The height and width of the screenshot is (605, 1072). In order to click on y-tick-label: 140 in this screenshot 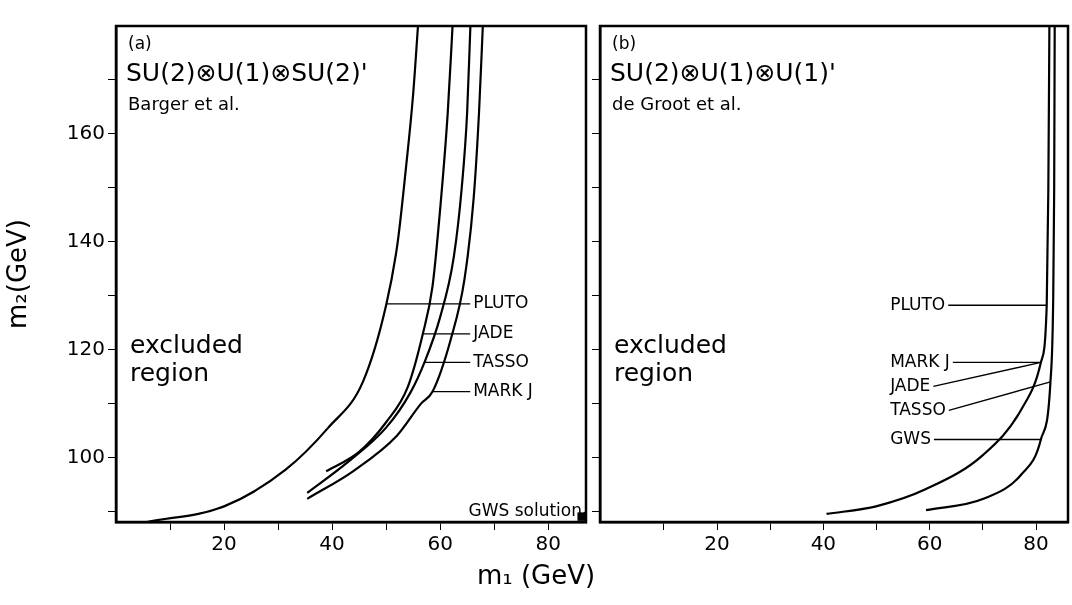, I will do `click(85, 239)`.